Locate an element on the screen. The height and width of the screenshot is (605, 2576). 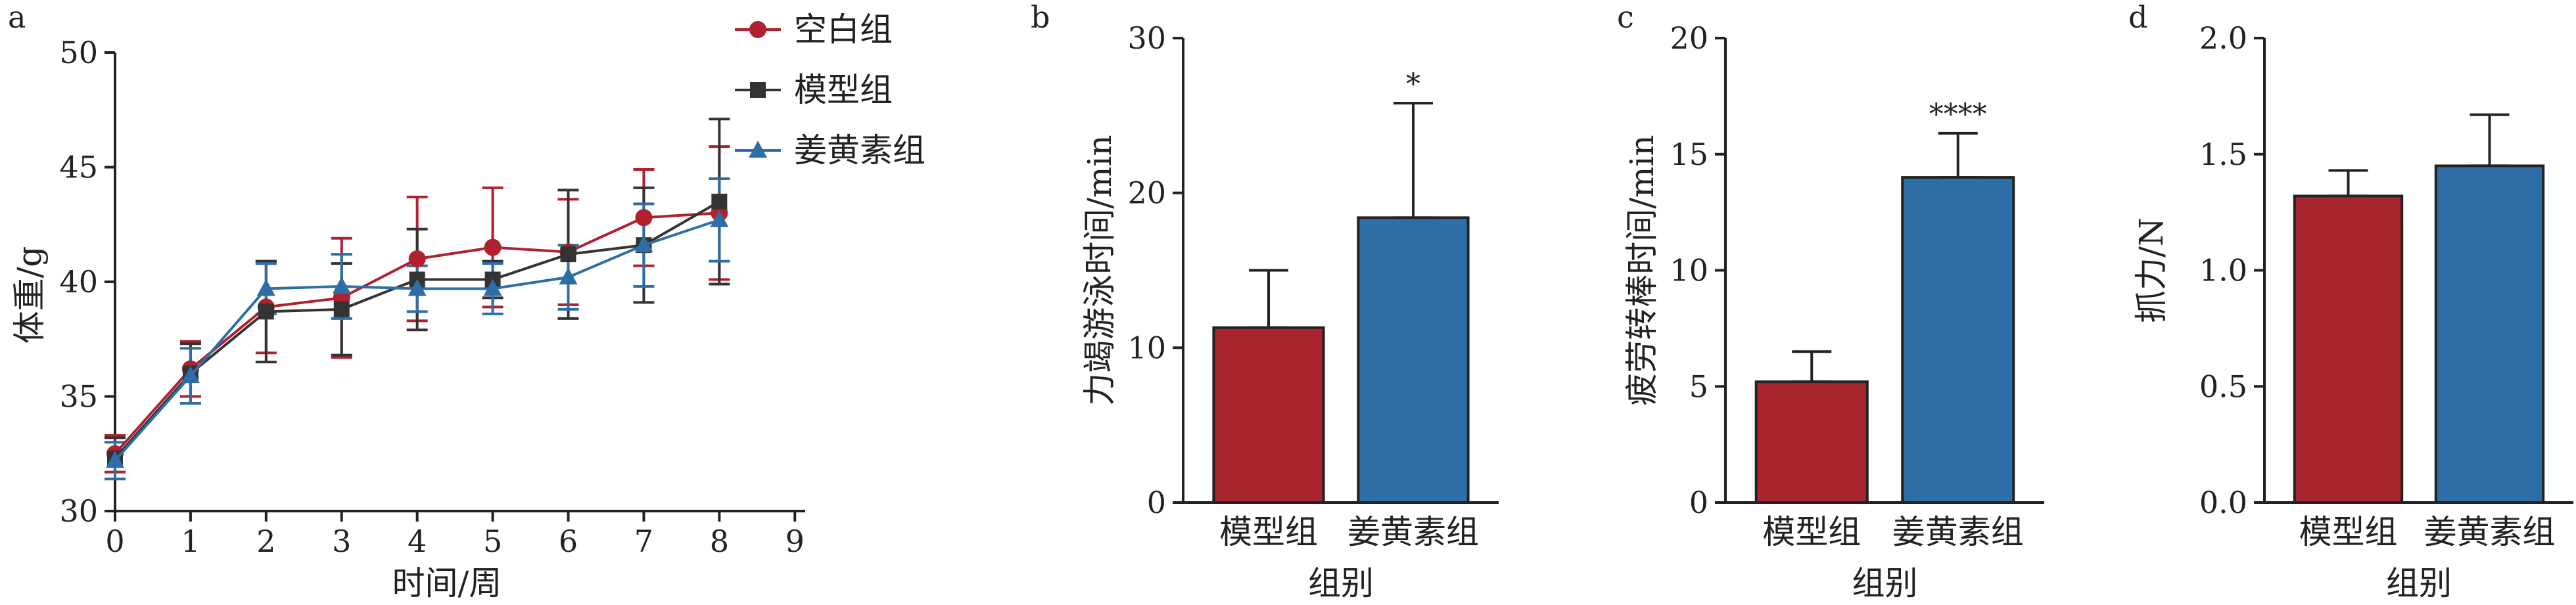
panel-b-y-axis-label: 力竭游泳时间/min is located at coordinates (1100, 270).